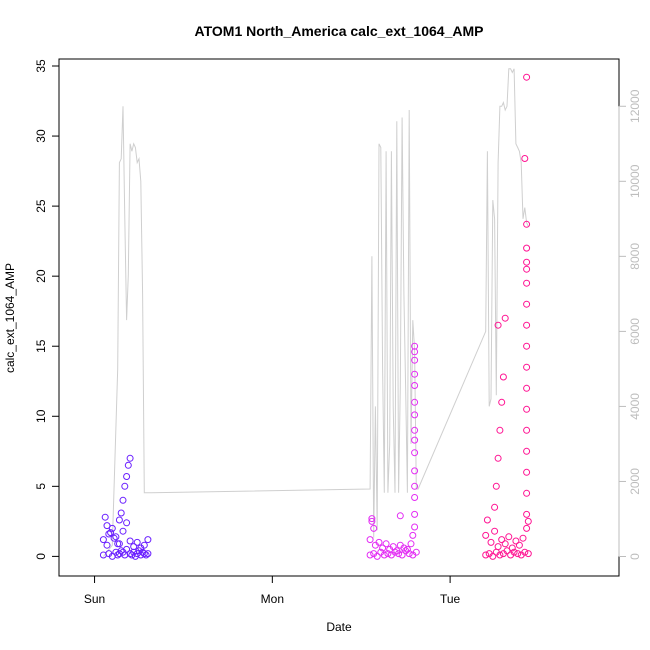  I want to click on y-tick-label: 20, so click(41, 276).